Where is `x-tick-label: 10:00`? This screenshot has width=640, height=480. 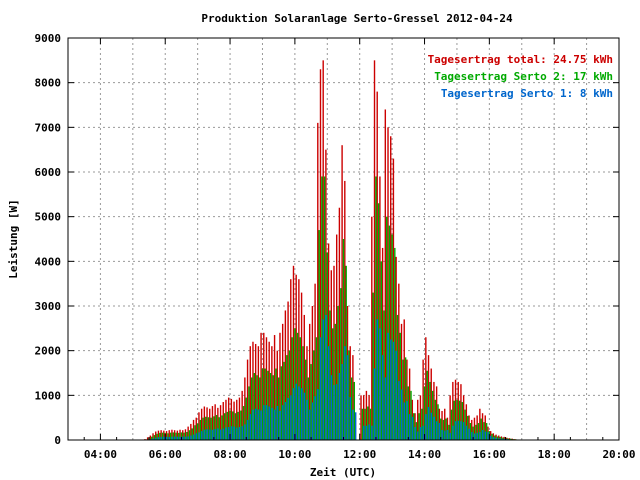
x-tick-label: 10:00 is located at coordinates (294, 454).